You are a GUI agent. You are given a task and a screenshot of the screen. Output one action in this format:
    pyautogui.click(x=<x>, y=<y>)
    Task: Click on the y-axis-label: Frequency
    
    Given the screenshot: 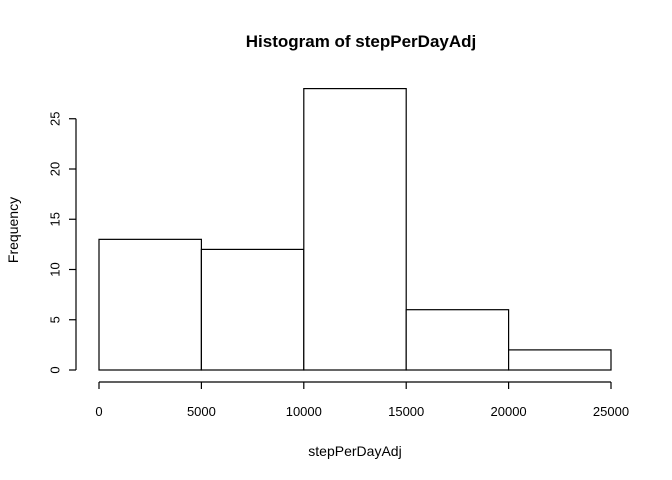 What is the action you would take?
    pyautogui.click(x=13, y=230)
    